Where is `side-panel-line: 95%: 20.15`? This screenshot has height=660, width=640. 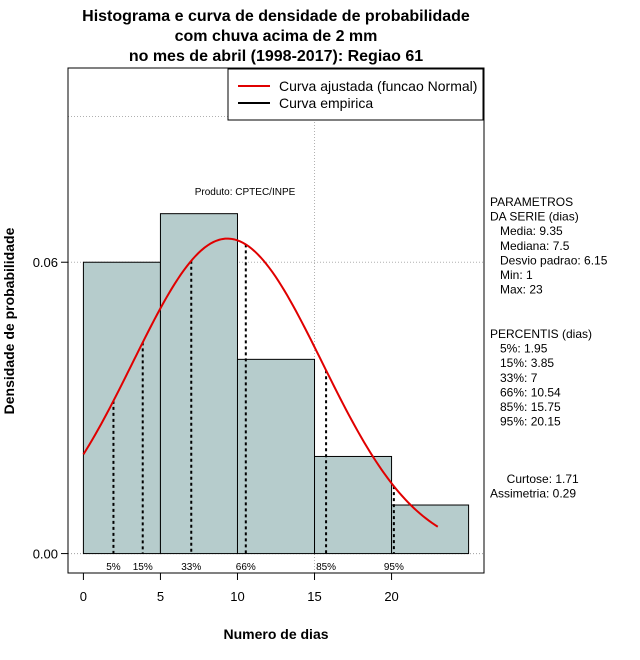
side-panel-line: 95%: 20.15 is located at coordinates (525, 422).